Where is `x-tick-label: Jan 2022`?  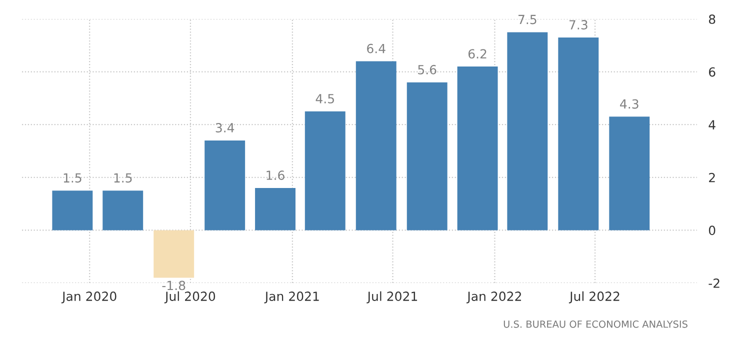
x-tick-label: Jan 2022 is located at coordinates (493, 298).